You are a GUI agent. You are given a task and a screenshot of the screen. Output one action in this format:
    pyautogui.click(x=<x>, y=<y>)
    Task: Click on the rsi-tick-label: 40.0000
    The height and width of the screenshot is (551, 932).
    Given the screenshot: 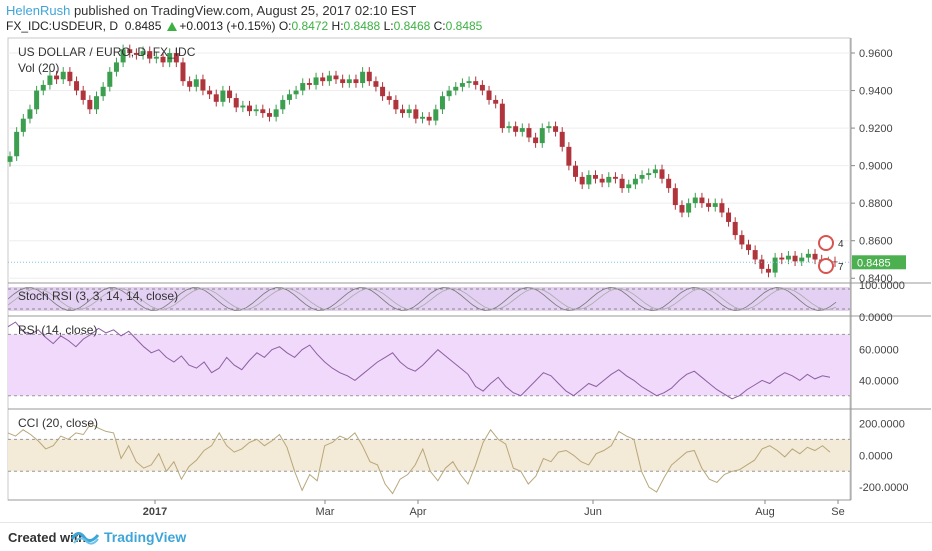 What is the action you would take?
    pyautogui.click(x=879, y=381)
    